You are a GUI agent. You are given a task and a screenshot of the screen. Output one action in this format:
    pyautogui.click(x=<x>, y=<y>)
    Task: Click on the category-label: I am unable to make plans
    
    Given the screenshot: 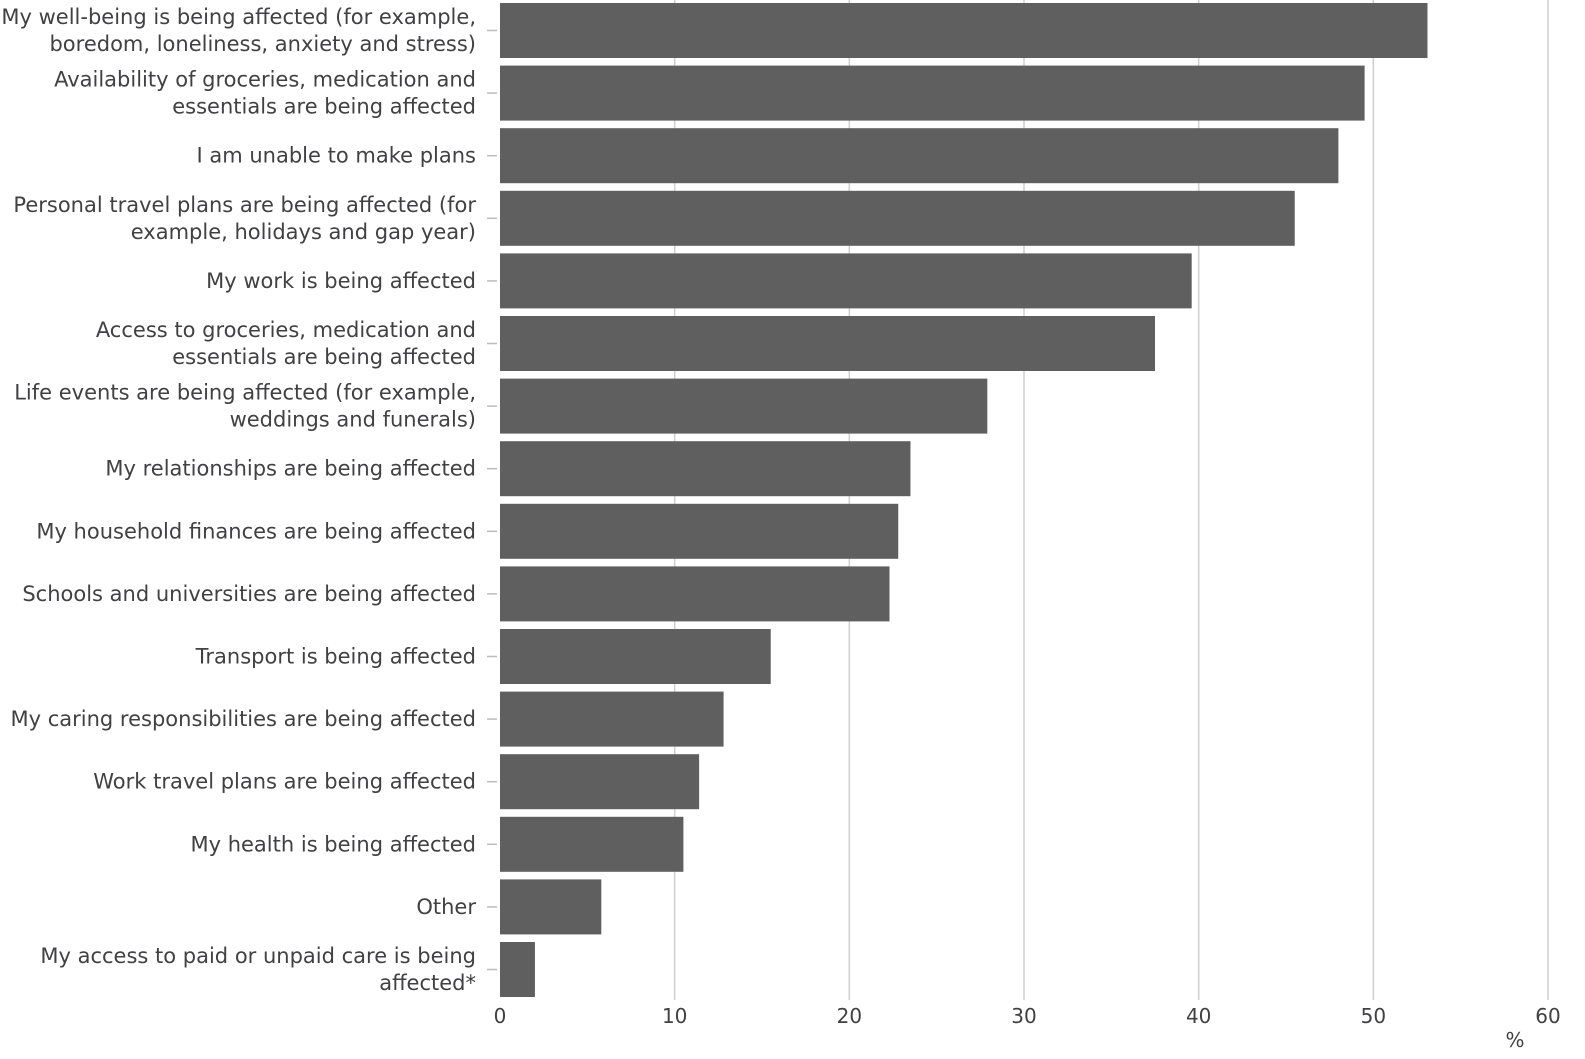 What is the action you would take?
    pyautogui.click(x=337, y=156)
    